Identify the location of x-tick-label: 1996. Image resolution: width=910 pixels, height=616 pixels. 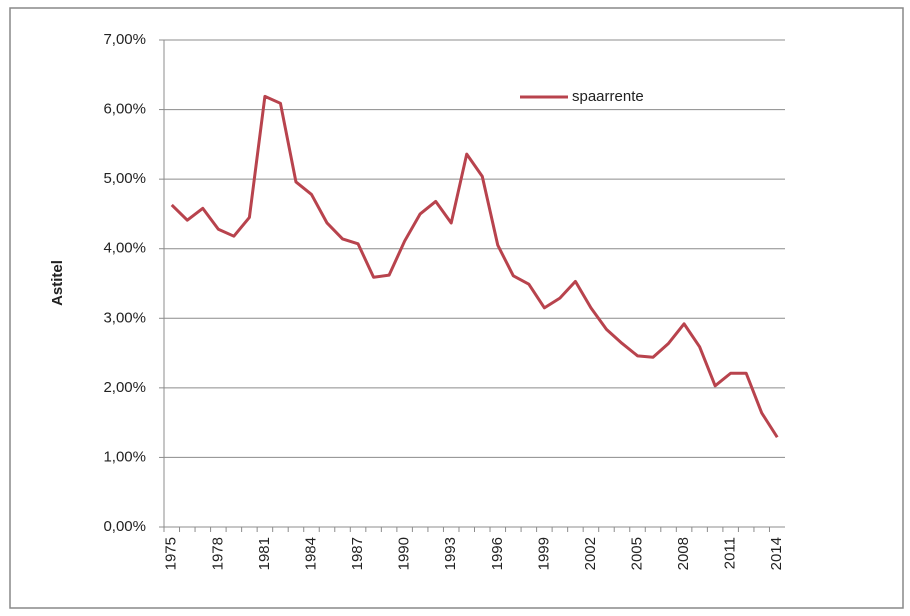
(497, 553).